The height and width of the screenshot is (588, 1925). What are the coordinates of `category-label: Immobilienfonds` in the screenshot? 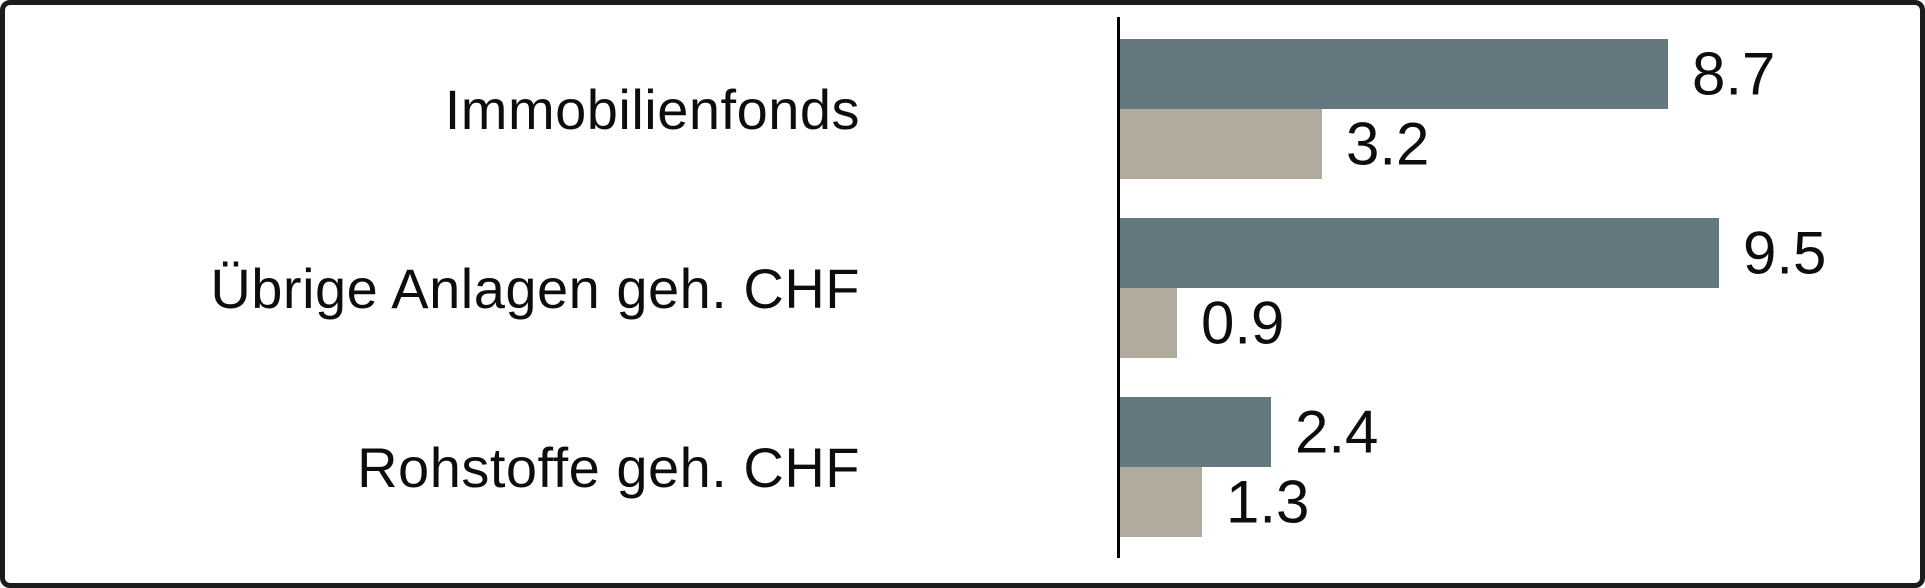 It's located at (652, 109).